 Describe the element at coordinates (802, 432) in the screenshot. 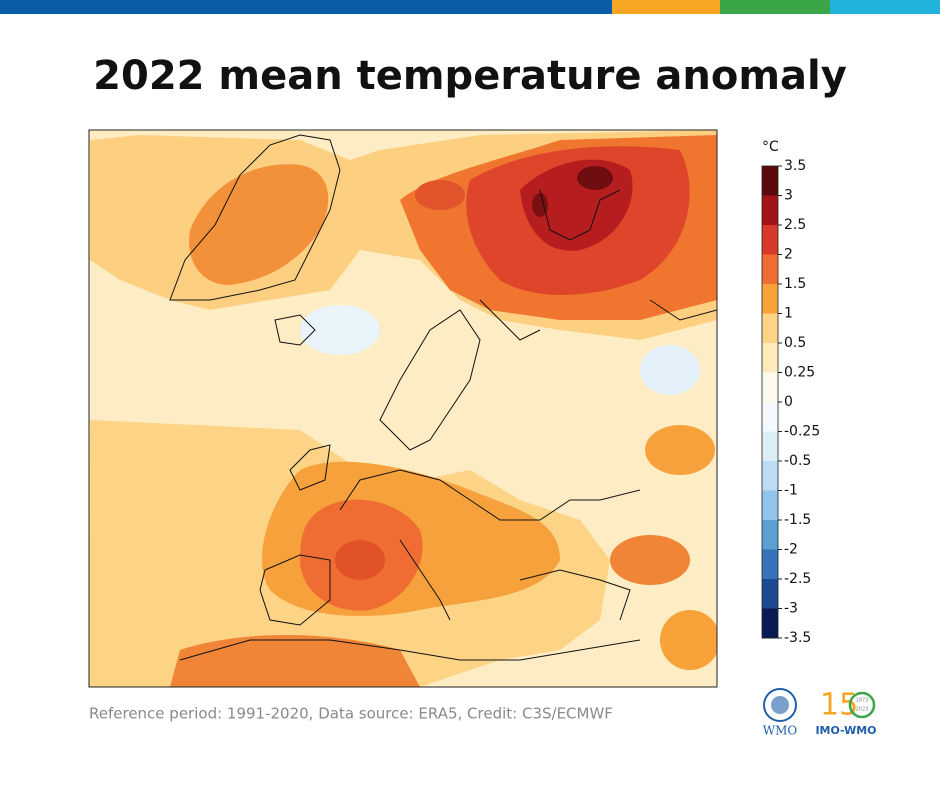

I see `colorbar-tick-label: -0.25` at that location.